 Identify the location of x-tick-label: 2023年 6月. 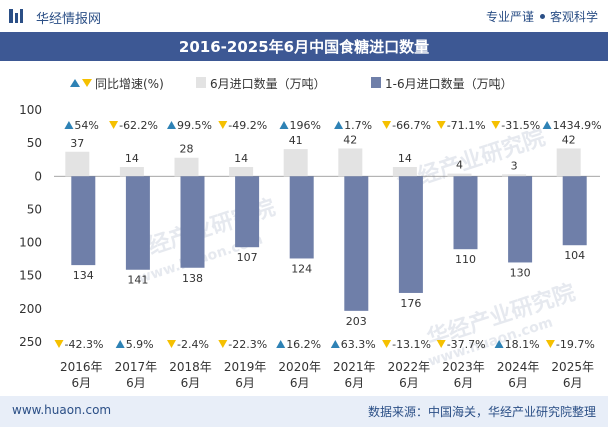
(463, 375).